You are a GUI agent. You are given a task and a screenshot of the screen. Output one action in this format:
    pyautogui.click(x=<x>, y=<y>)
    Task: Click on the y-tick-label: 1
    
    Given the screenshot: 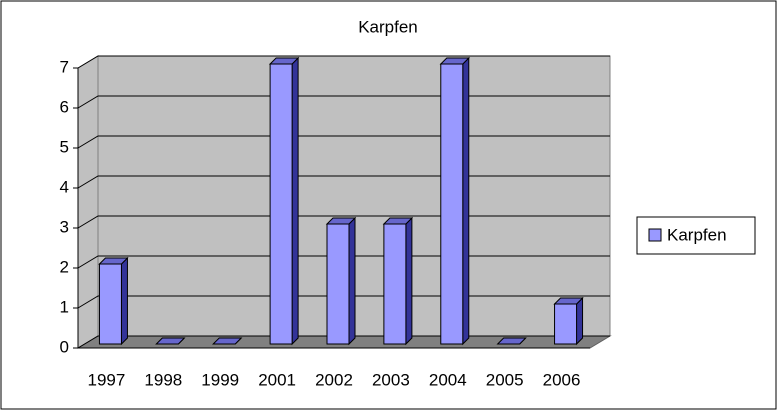 What is the action you would take?
    pyautogui.click(x=64, y=306)
    